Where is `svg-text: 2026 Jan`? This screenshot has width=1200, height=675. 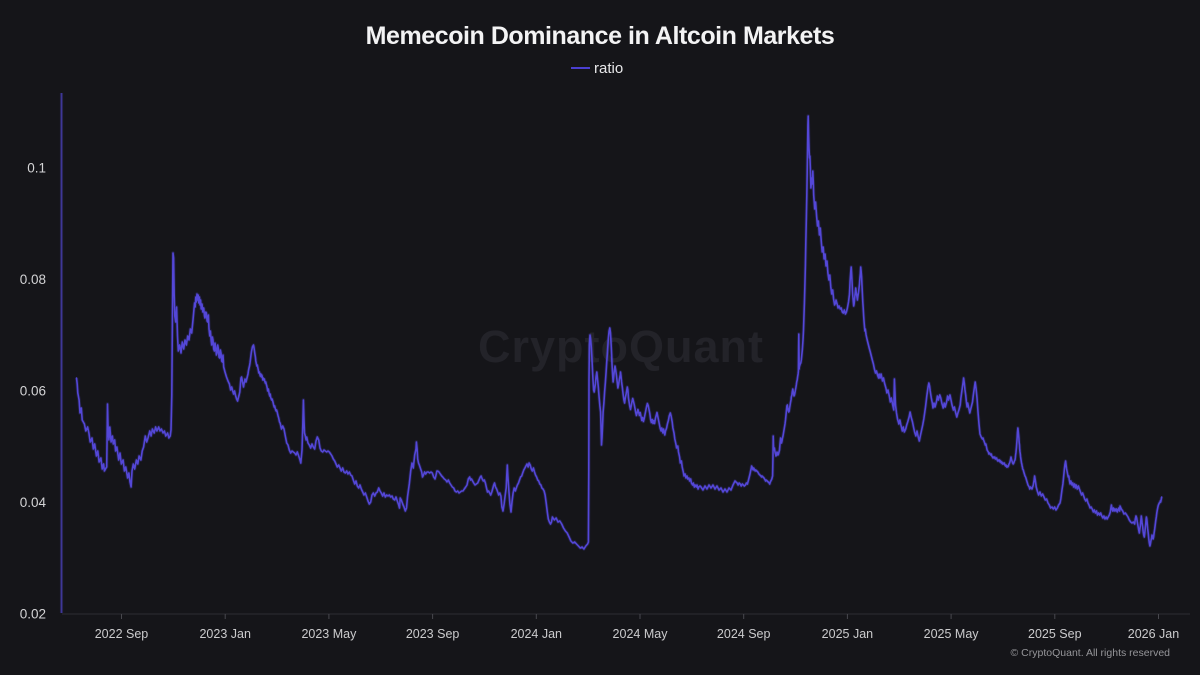 svg-text: 2026 Jan is located at coordinates (1153, 634).